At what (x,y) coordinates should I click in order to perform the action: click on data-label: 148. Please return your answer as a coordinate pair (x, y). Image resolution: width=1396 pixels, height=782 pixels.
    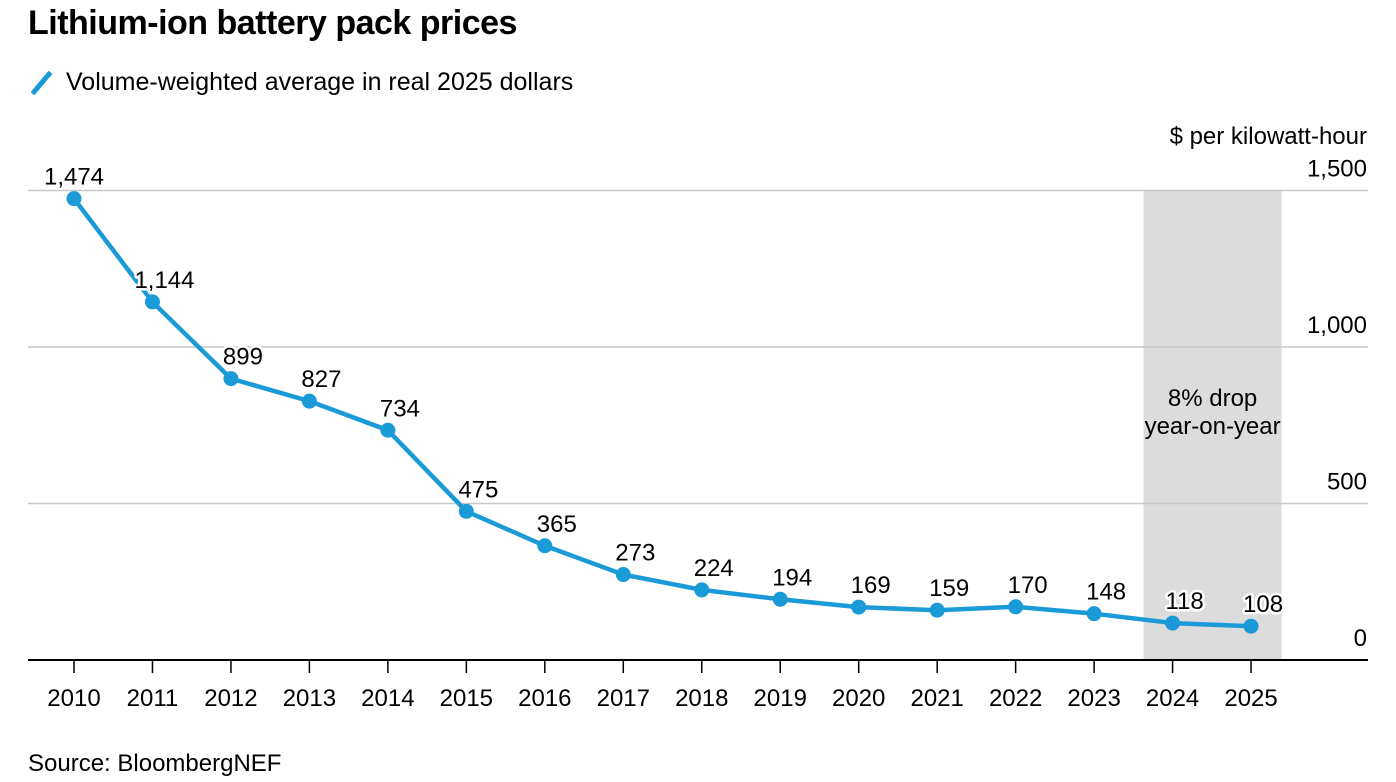
    Looking at the image, I should click on (1106, 592).